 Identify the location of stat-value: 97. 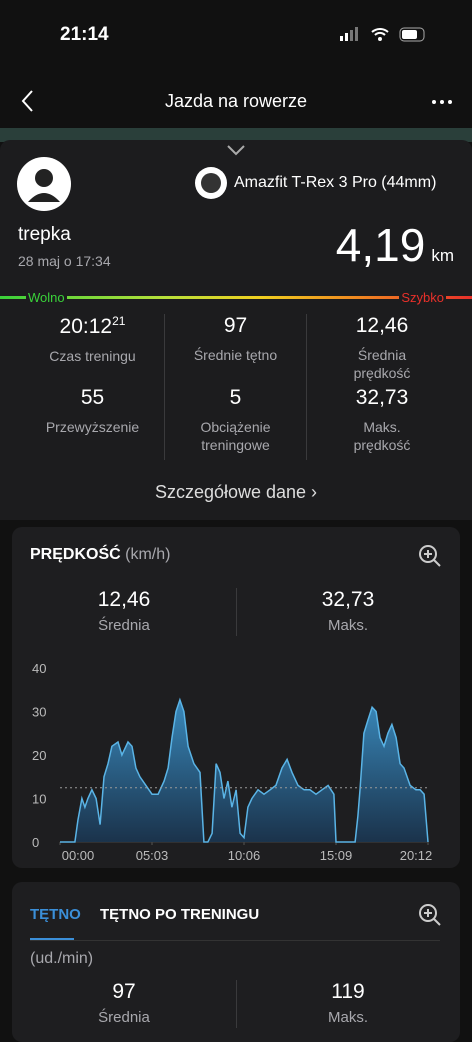
(235, 326).